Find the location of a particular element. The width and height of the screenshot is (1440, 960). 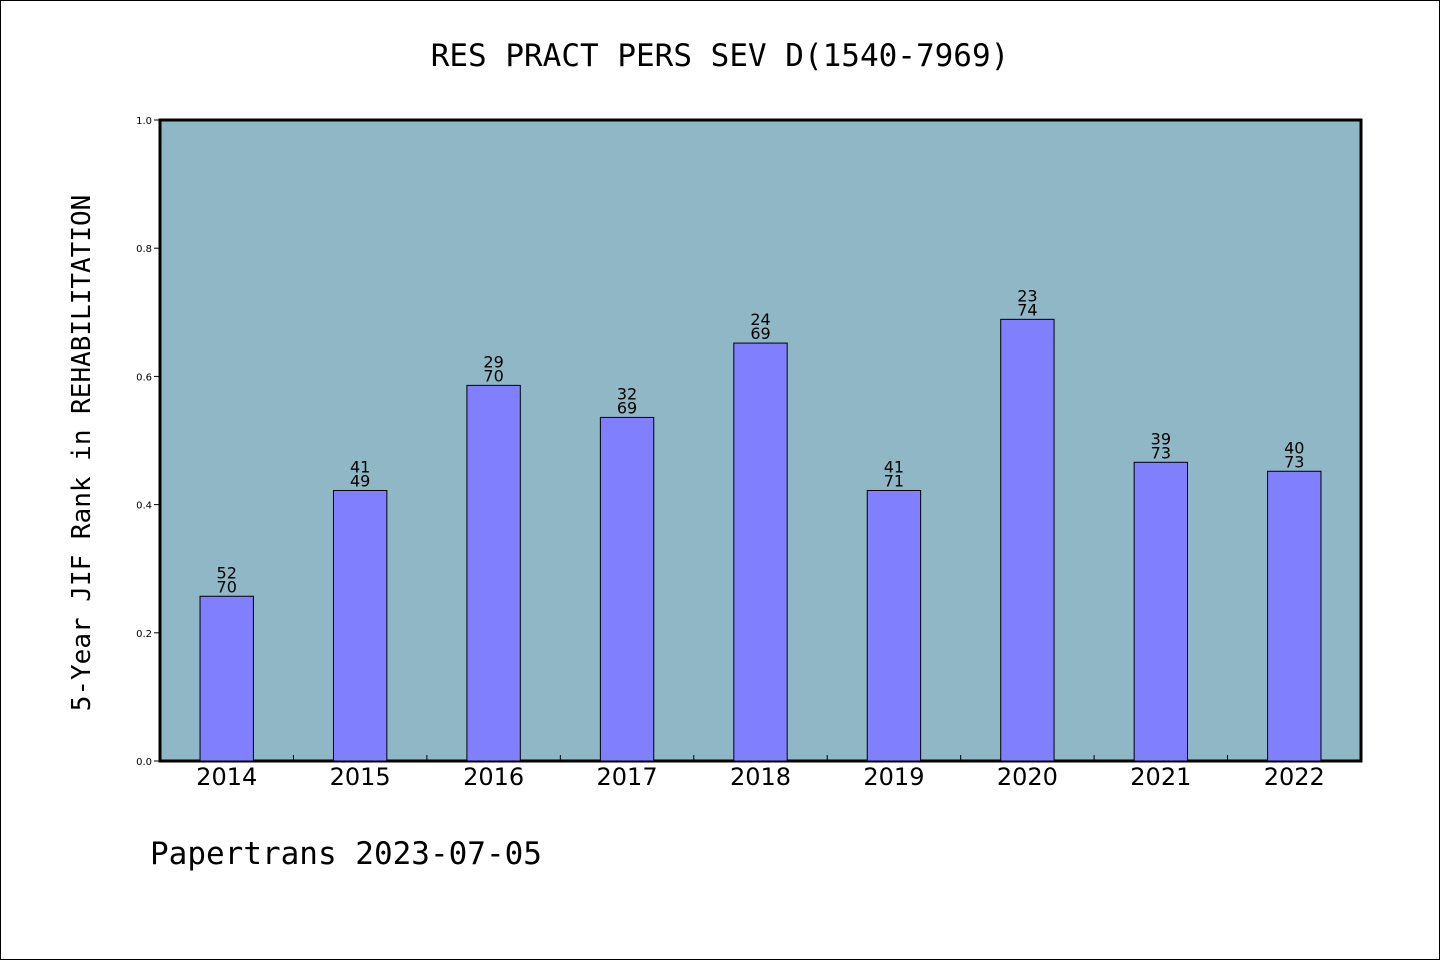

footer-text: Papertrans 2023-07-05 is located at coordinates (346, 854).